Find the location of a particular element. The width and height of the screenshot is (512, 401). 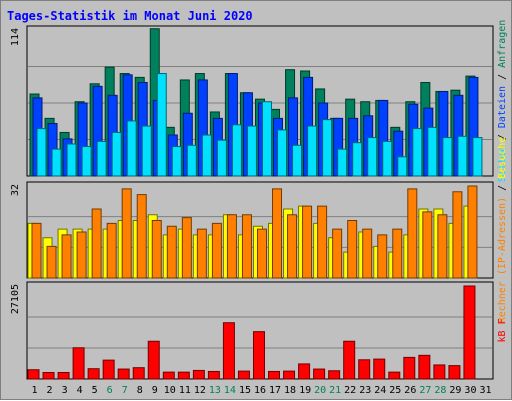

day-label: 12 is located at coordinates (200, 390).